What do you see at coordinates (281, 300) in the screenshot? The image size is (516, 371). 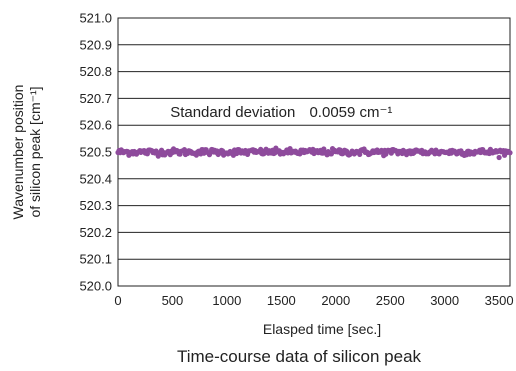 I see `x-tick-label: 1500` at bounding box center [281, 300].